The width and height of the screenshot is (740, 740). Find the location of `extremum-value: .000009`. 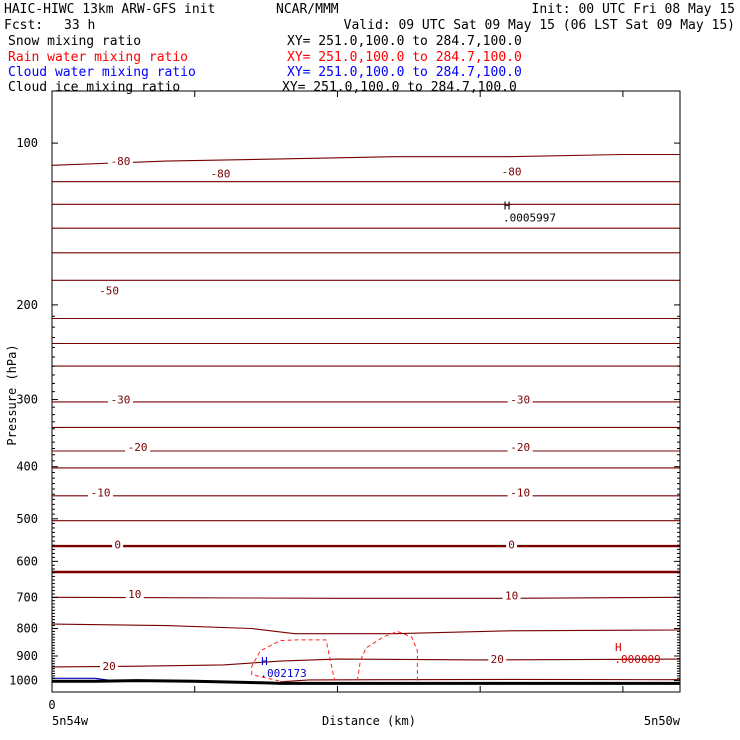

extremum-value: .000009 is located at coordinates (637, 659).